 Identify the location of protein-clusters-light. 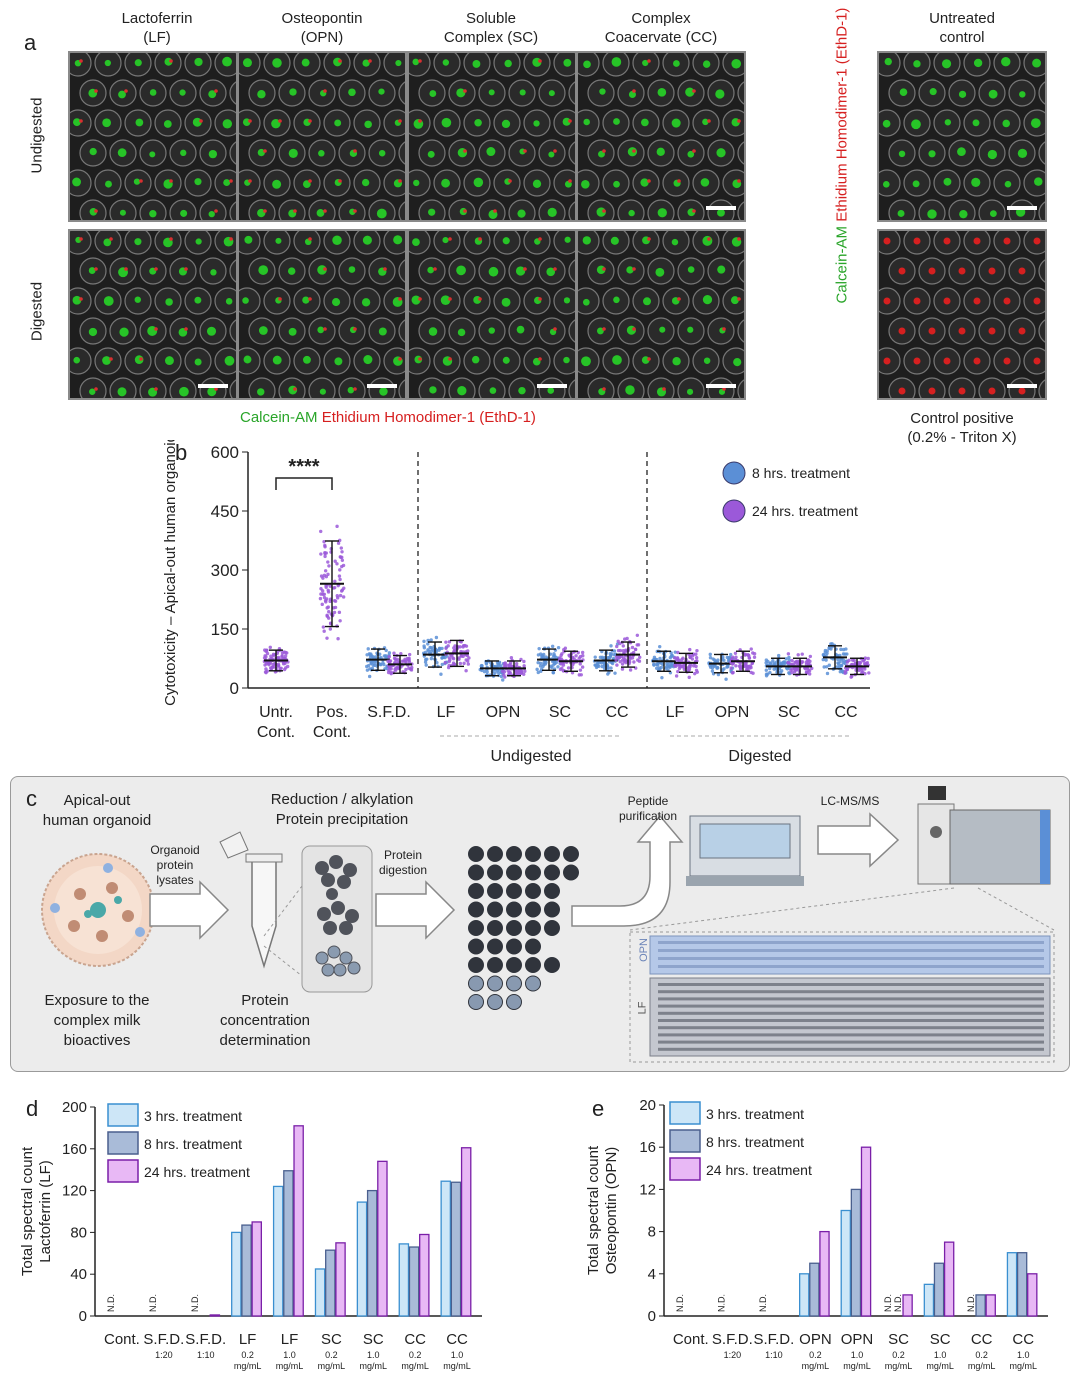
(338, 961).